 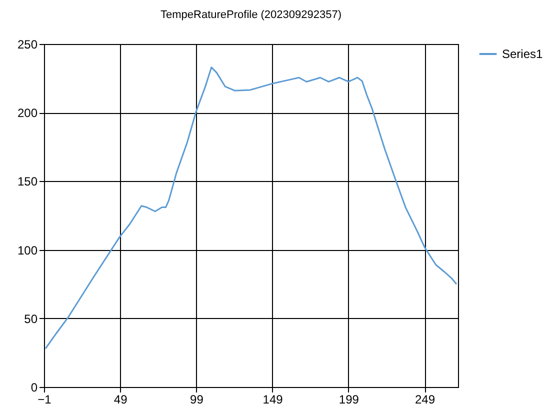 I want to click on x-tick-label: 199, so click(x=349, y=399).